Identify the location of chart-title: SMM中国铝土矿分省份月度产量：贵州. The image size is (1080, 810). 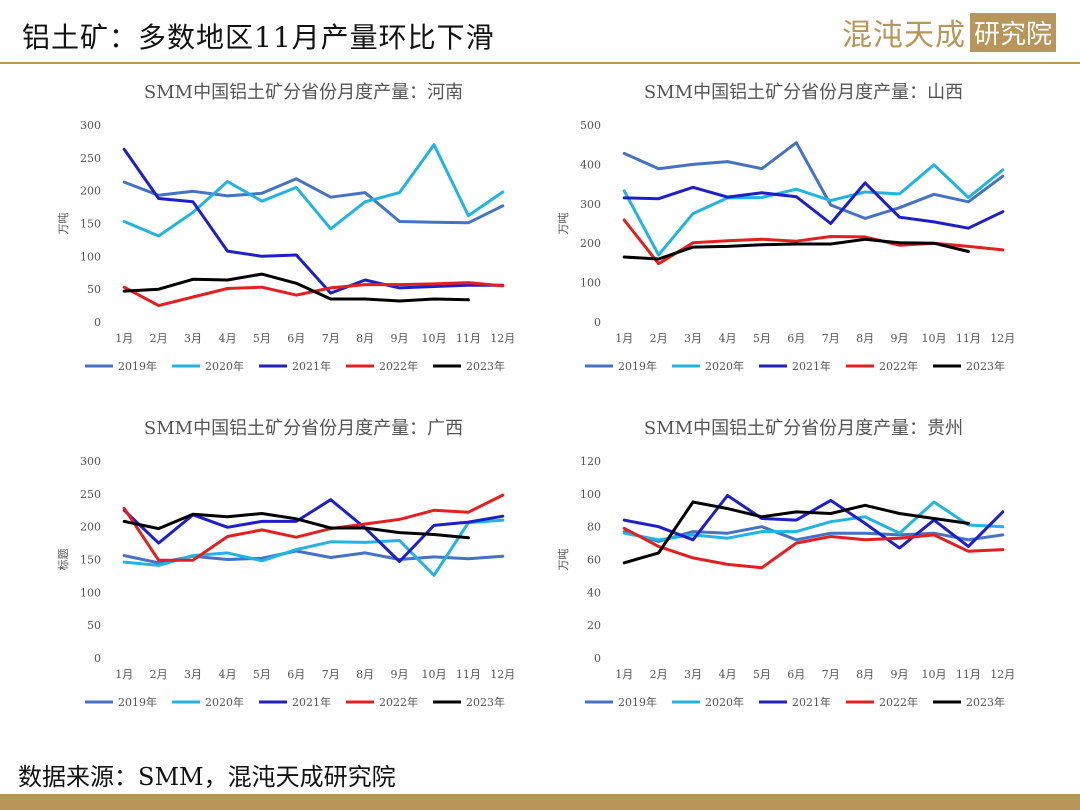
(803, 428).